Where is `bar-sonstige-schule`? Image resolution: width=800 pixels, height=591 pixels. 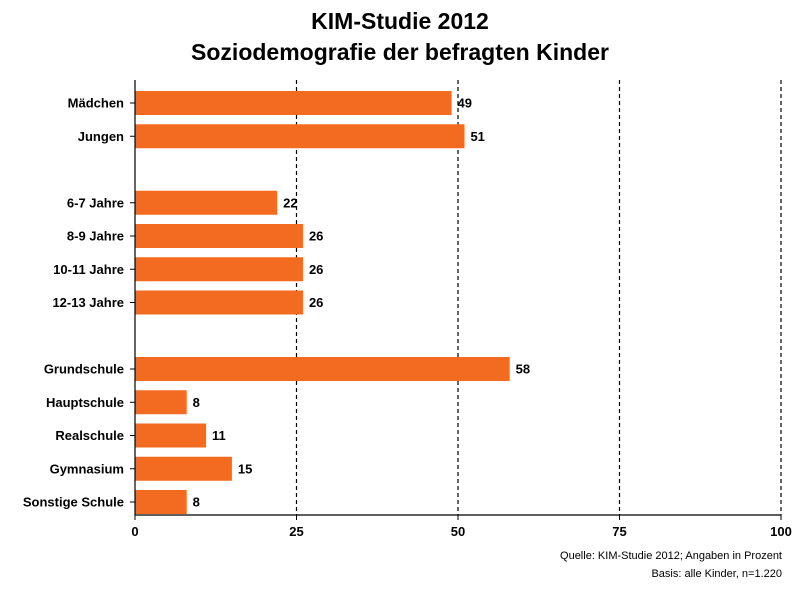
bar-sonstige-schule is located at coordinates (161, 502).